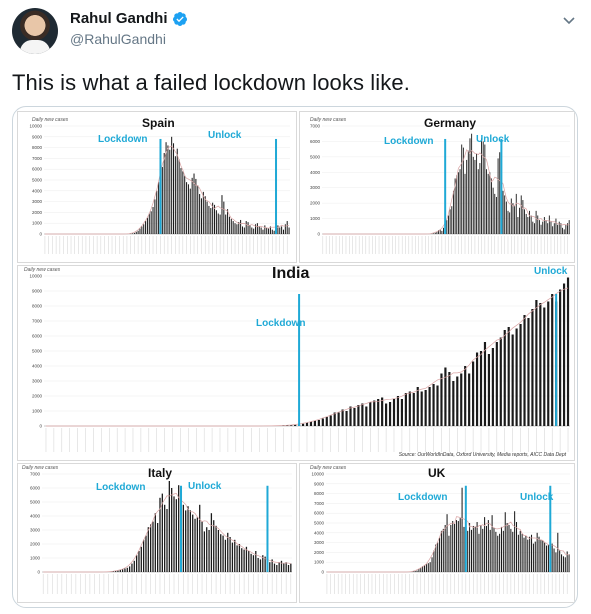  I want to click on lockdown-marker, so click(465, 528).